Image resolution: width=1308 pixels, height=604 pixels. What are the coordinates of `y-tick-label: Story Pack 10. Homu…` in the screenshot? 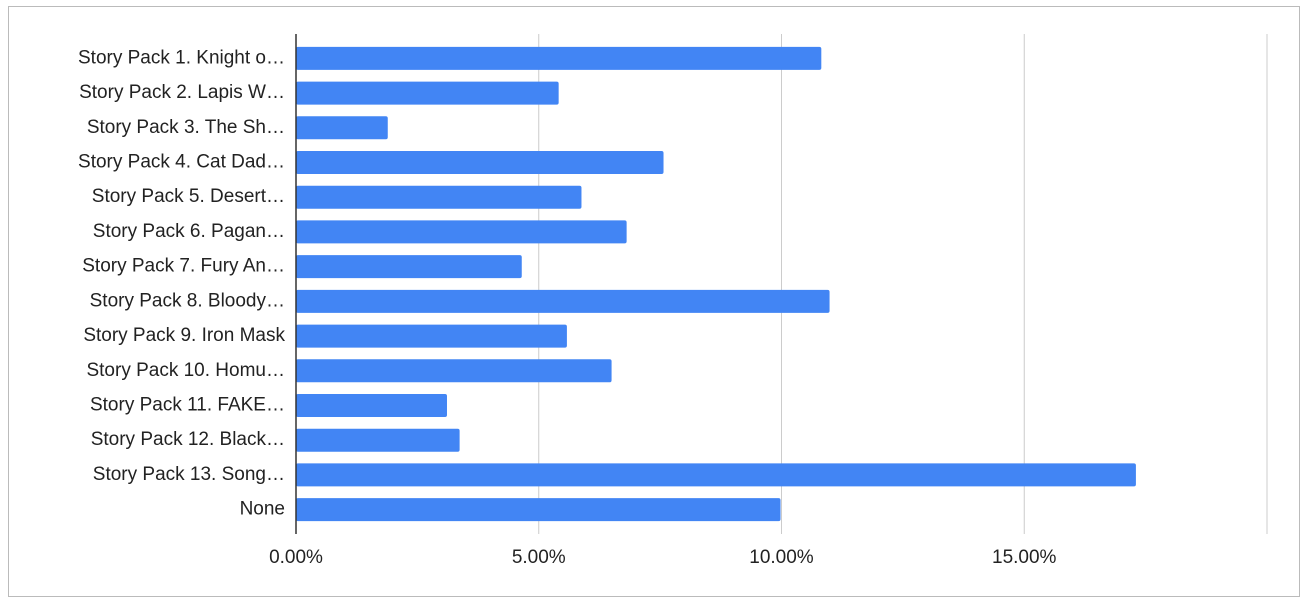 It's located at (185, 370).